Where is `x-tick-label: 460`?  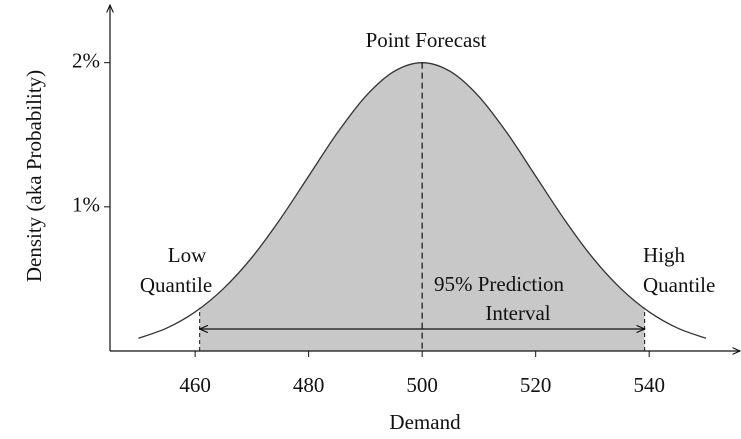
x-tick-label: 460 is located at coordinates (195, 385).